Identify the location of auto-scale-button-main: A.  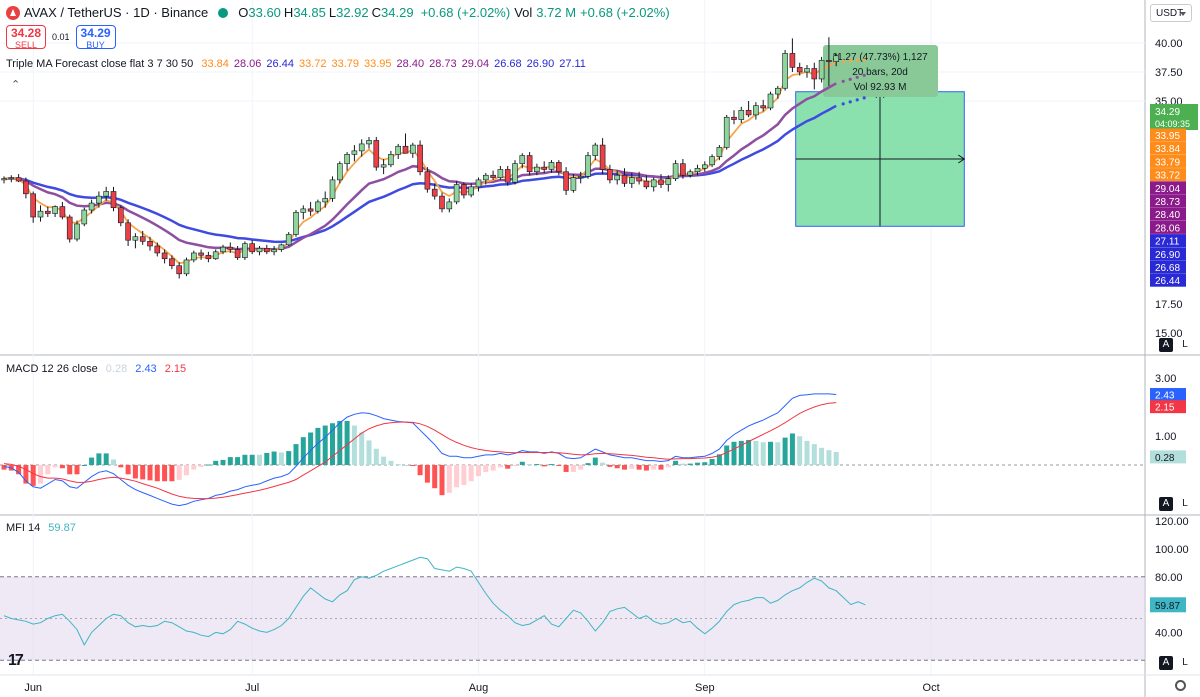
(1166, 345).